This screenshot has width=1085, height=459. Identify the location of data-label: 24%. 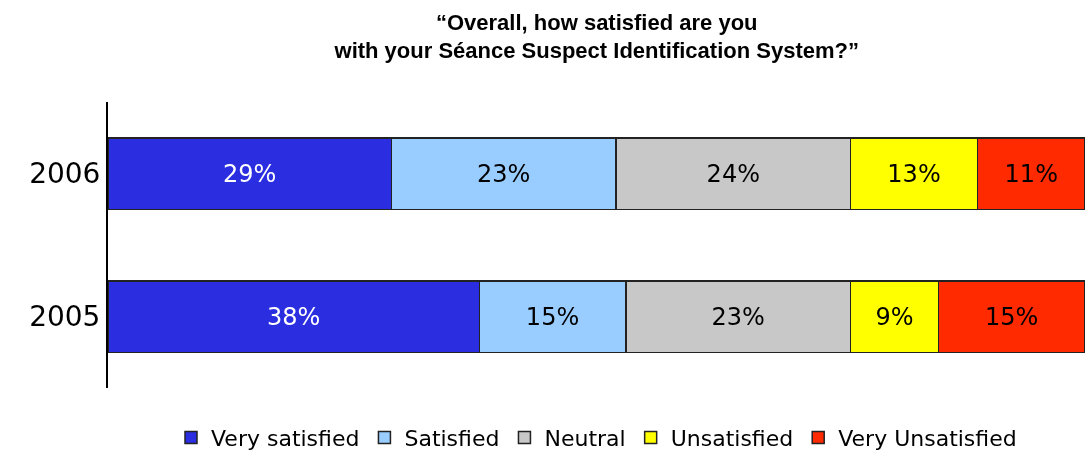
(733, 173).